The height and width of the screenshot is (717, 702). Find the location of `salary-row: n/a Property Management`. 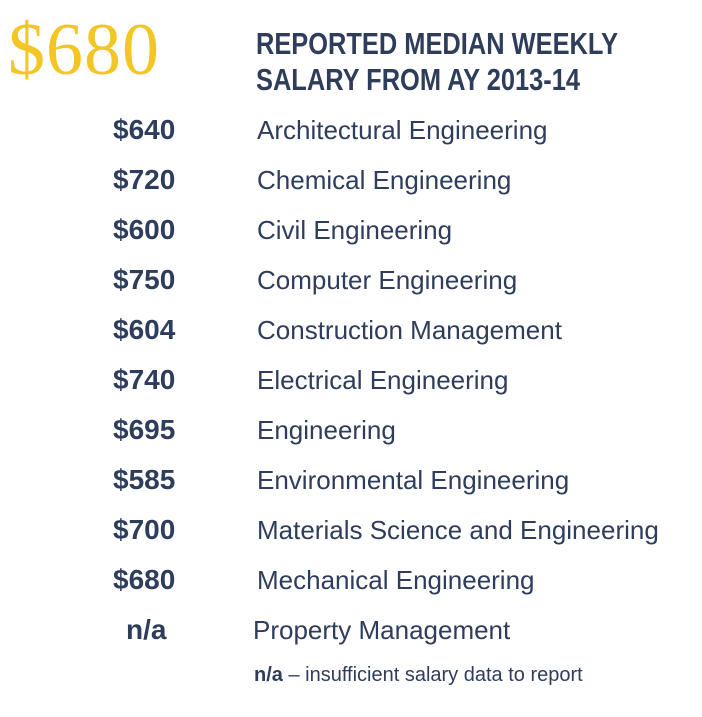

salary-row: n/a Property Management is located at coordinates (351, 630).